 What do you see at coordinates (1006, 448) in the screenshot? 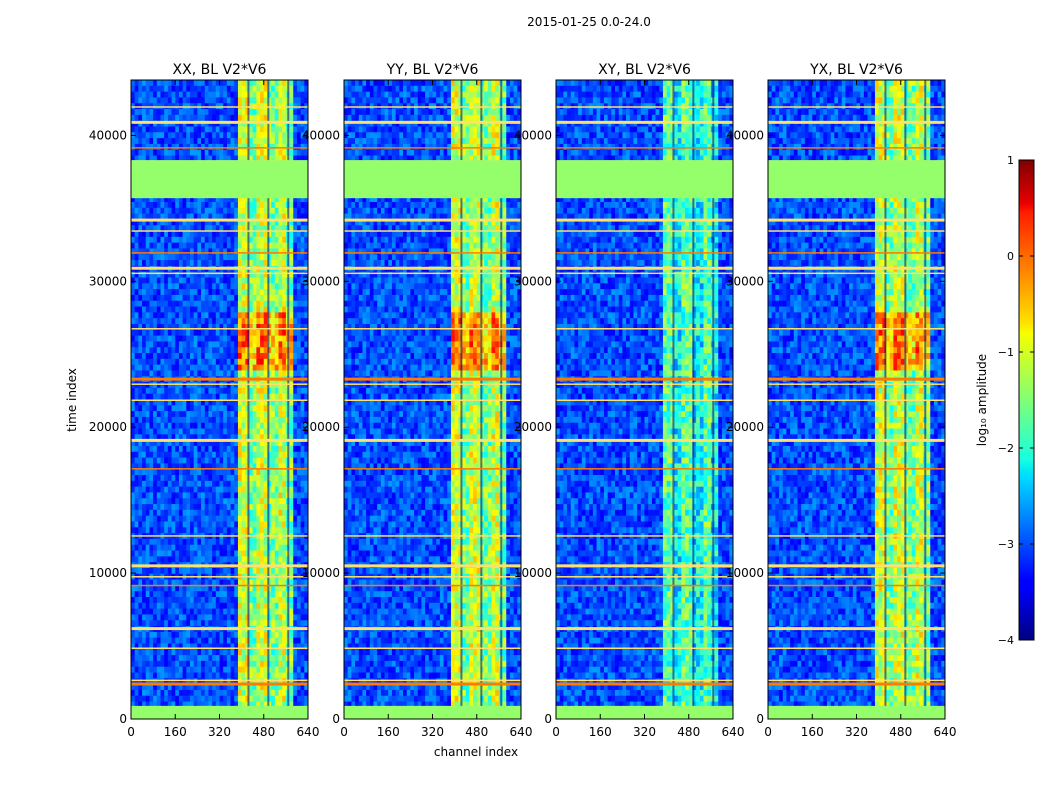
I see `colorbar-tick-label: −2` at bounding box center [1006, 448].